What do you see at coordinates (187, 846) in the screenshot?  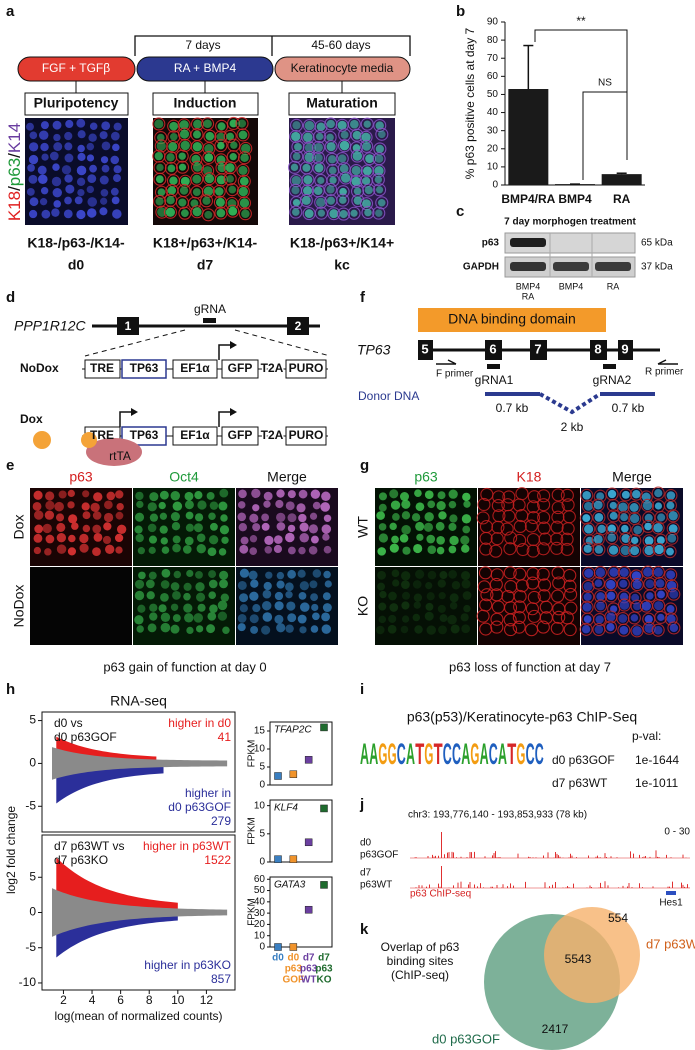 I see `up-label: higher in p63WT` at bounding box center [187, 846].